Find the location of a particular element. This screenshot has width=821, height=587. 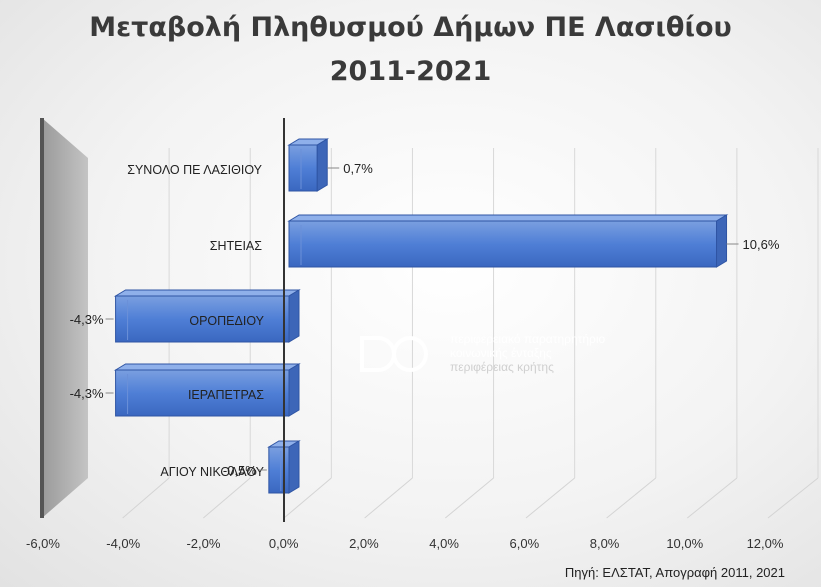

watermark-line1: περιφερειακό παρατηρητήριο is located at coordinates (528, 339).